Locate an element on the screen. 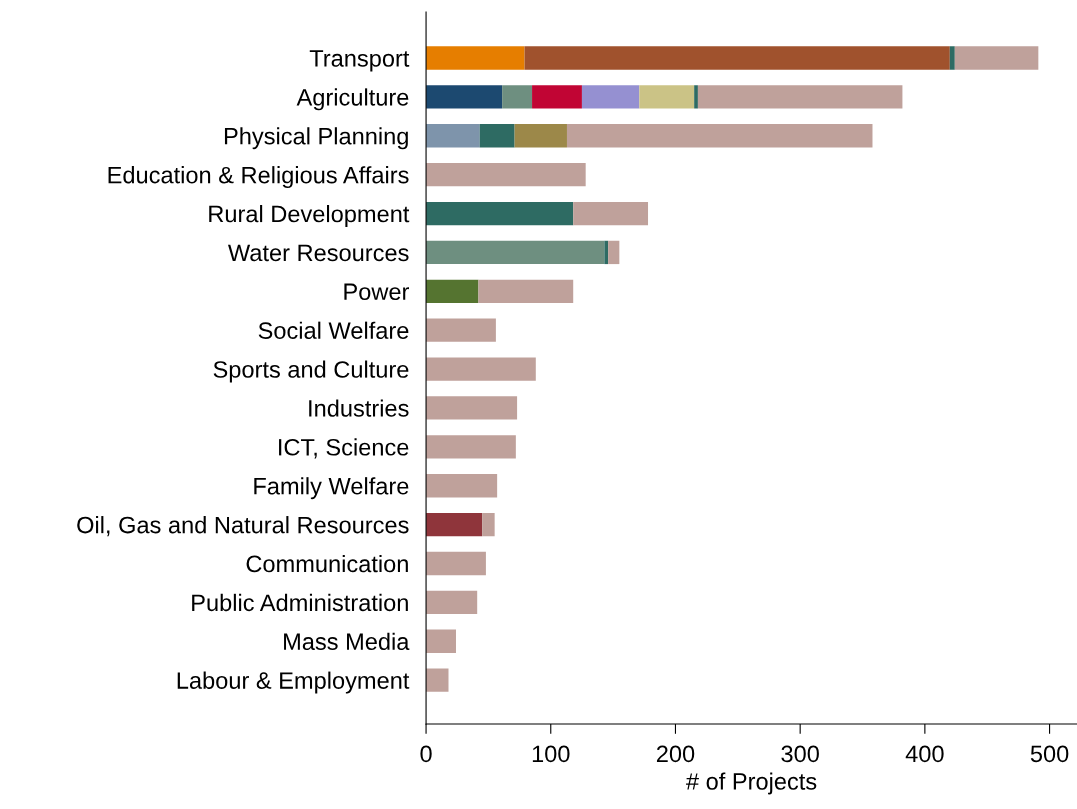  y-tick-label: Mass Media is located at coordinates (347, 641).